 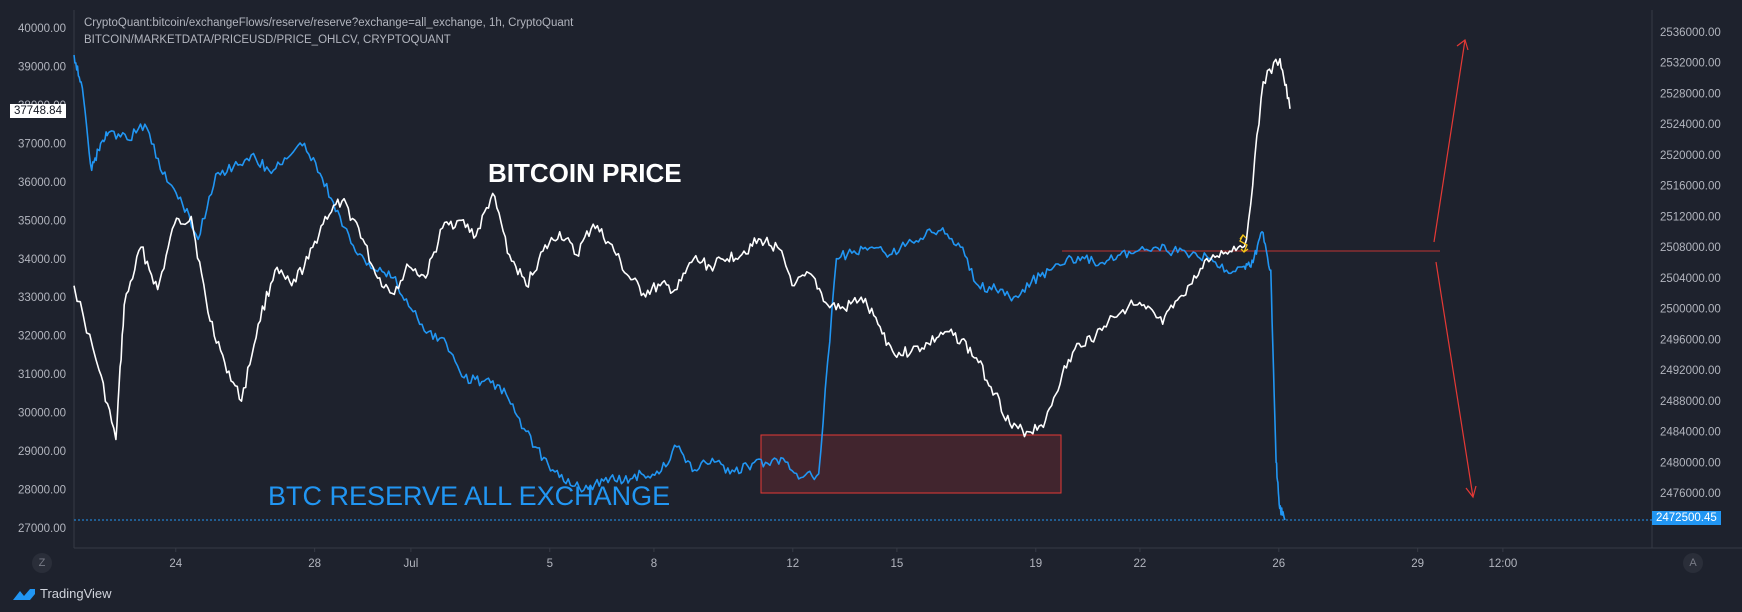 I want to click on right-tick-label: 2524000.00, so click(x=1690, y=125).